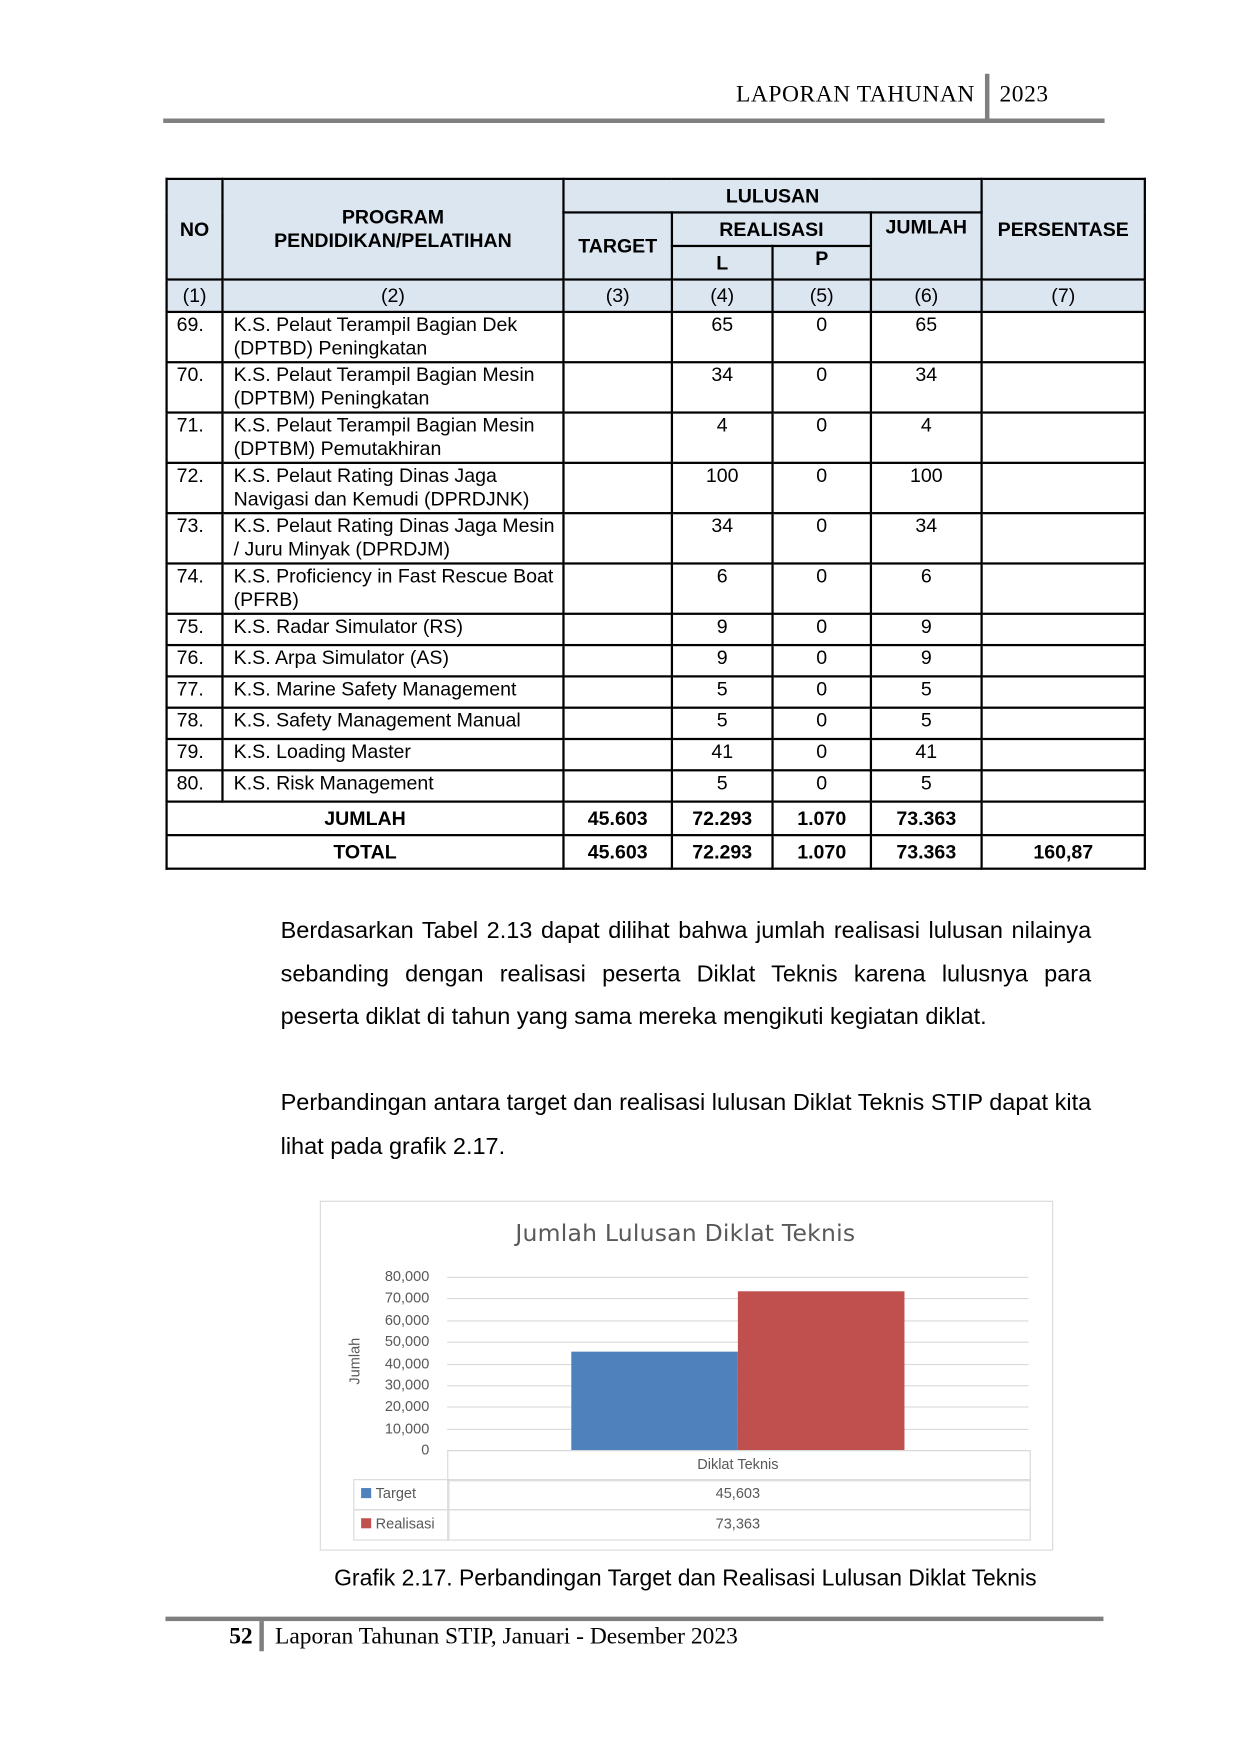 This screenshot has height=1754, width=1241. What do you see at coordinates (261, 1636) in the screenshot?
I see `footer-divider` at bounding box center [261, 1636].